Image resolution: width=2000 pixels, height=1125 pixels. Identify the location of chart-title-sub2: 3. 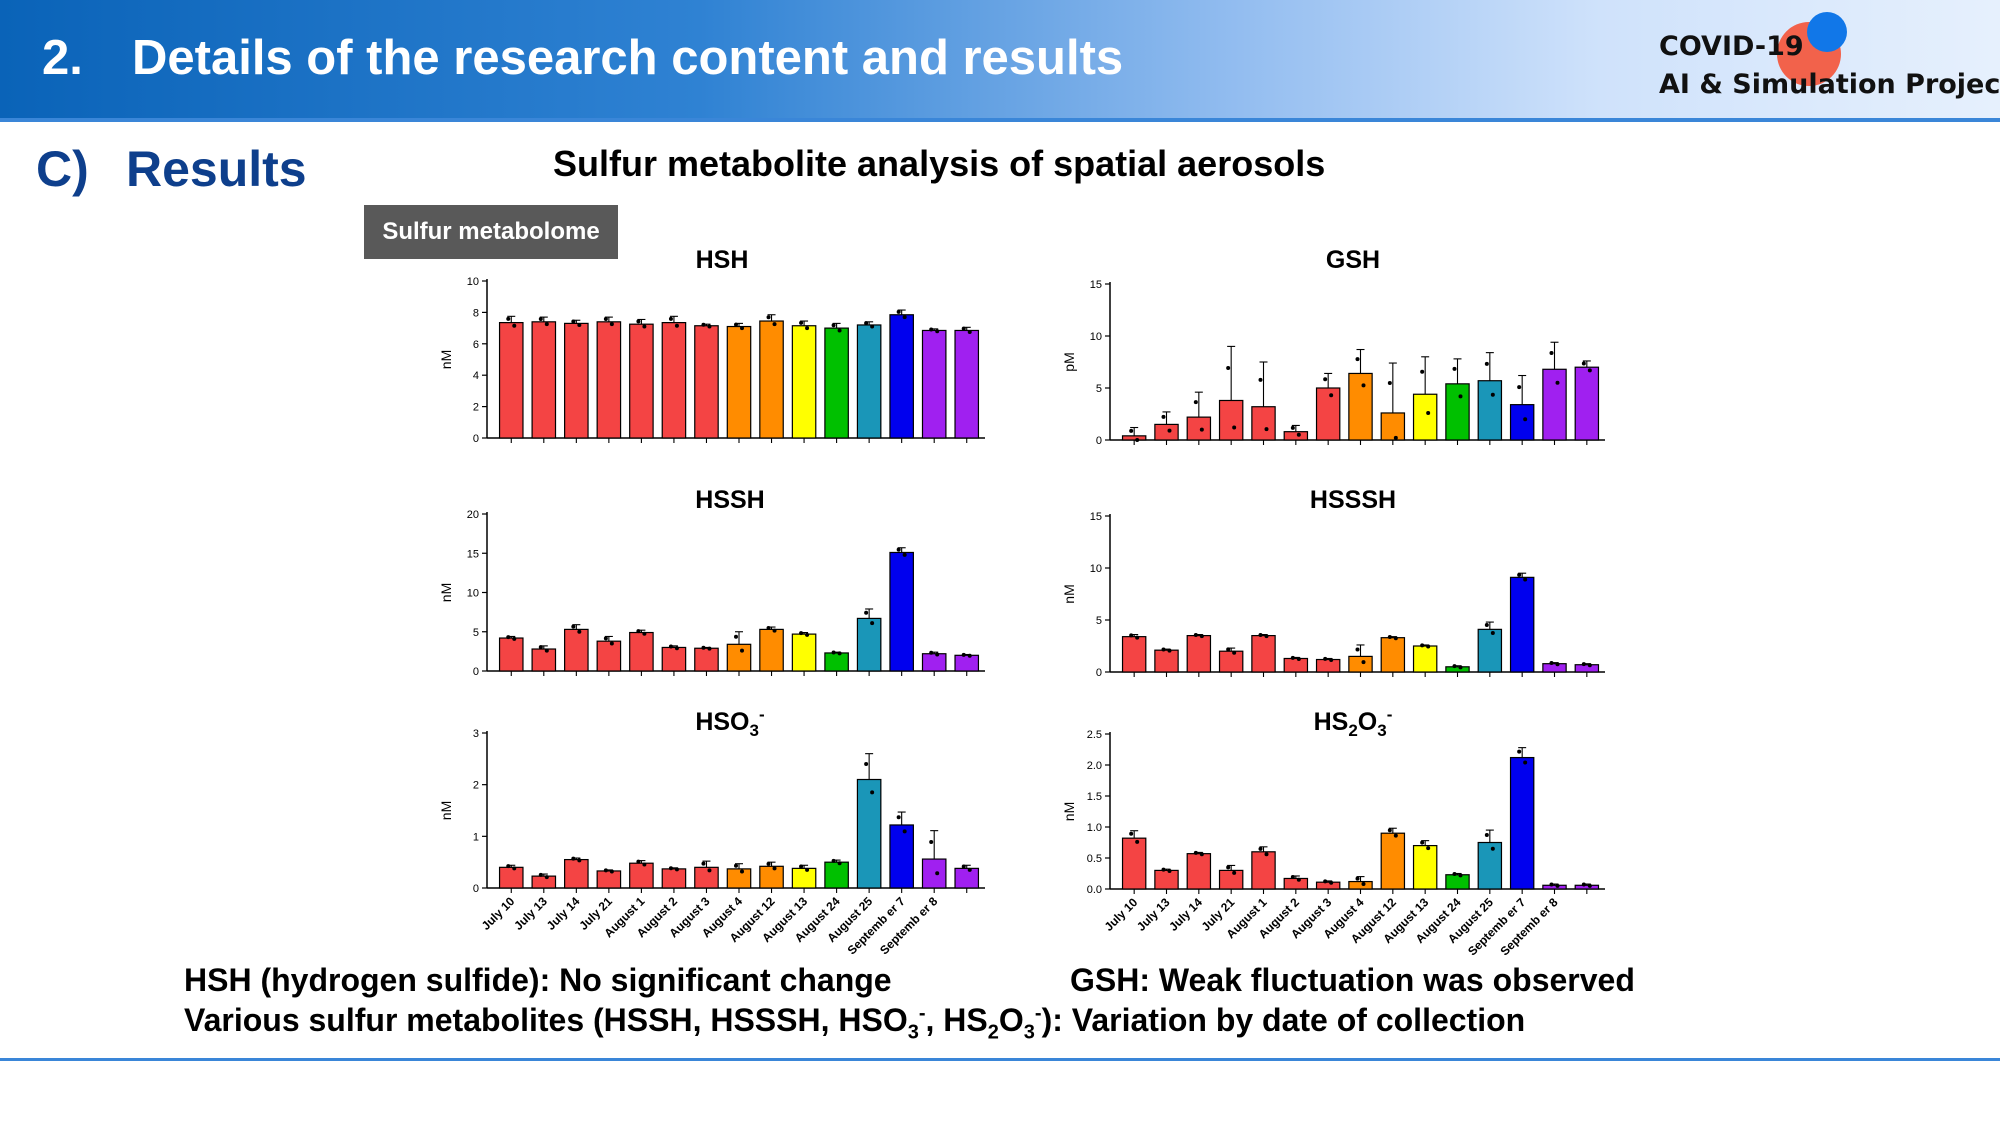
(1381, 730).